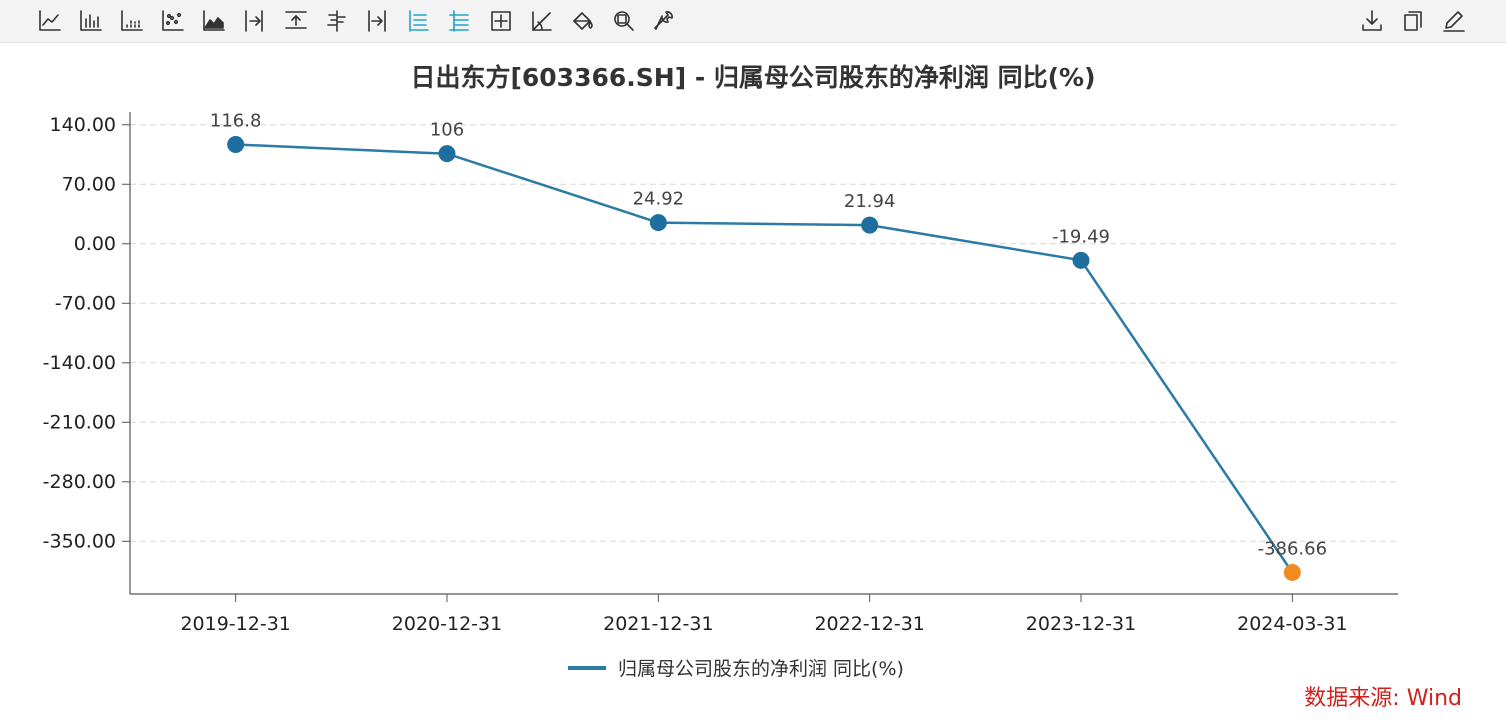 The height and width of the screenshot is (726, 1506). Describe the element at coordinates (447, 130) in the screenshot. I see `data-label: 106` at that location.